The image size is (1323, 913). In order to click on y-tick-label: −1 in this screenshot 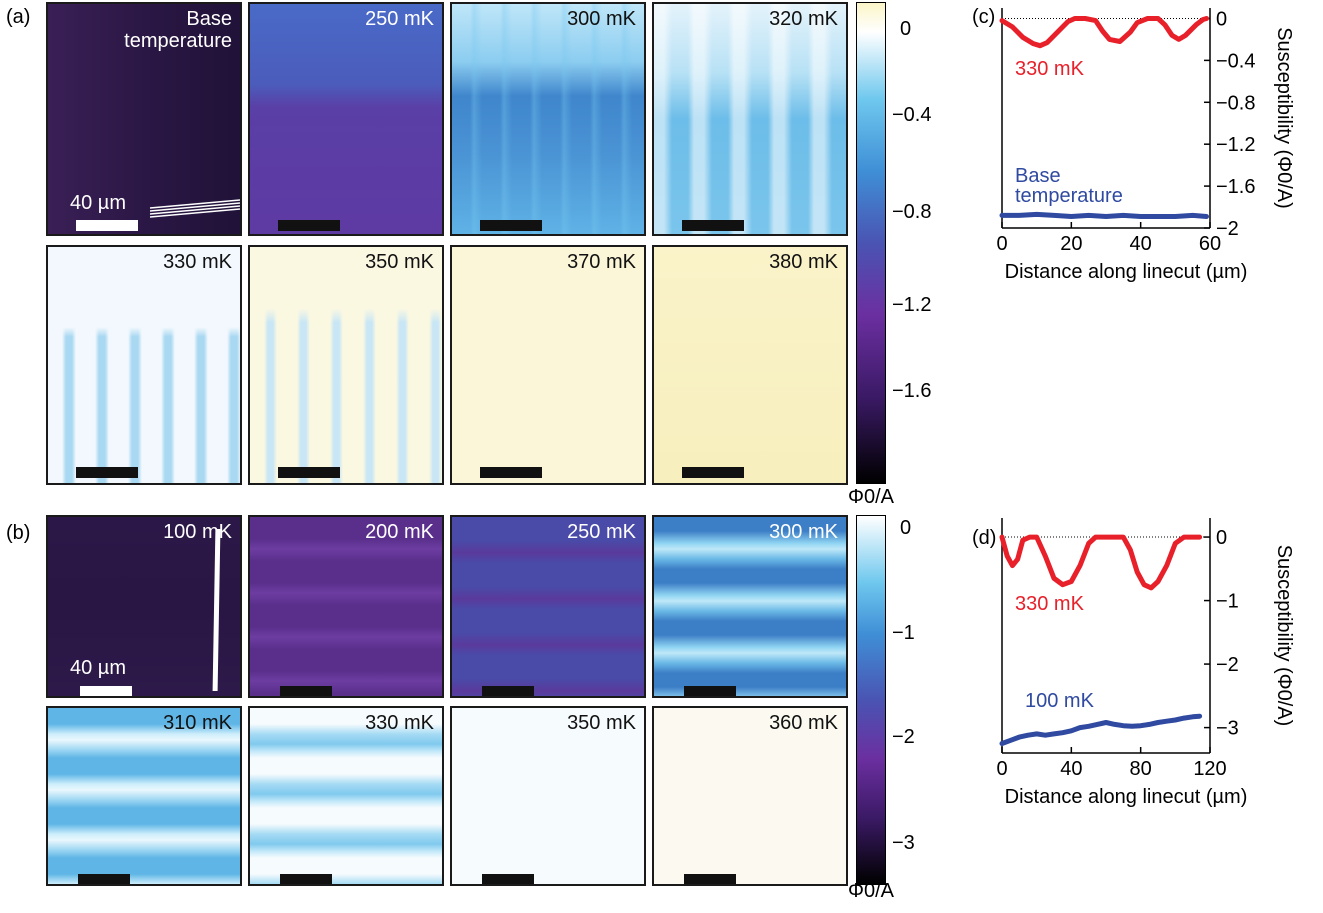, I will do `click(1227, 602)`.